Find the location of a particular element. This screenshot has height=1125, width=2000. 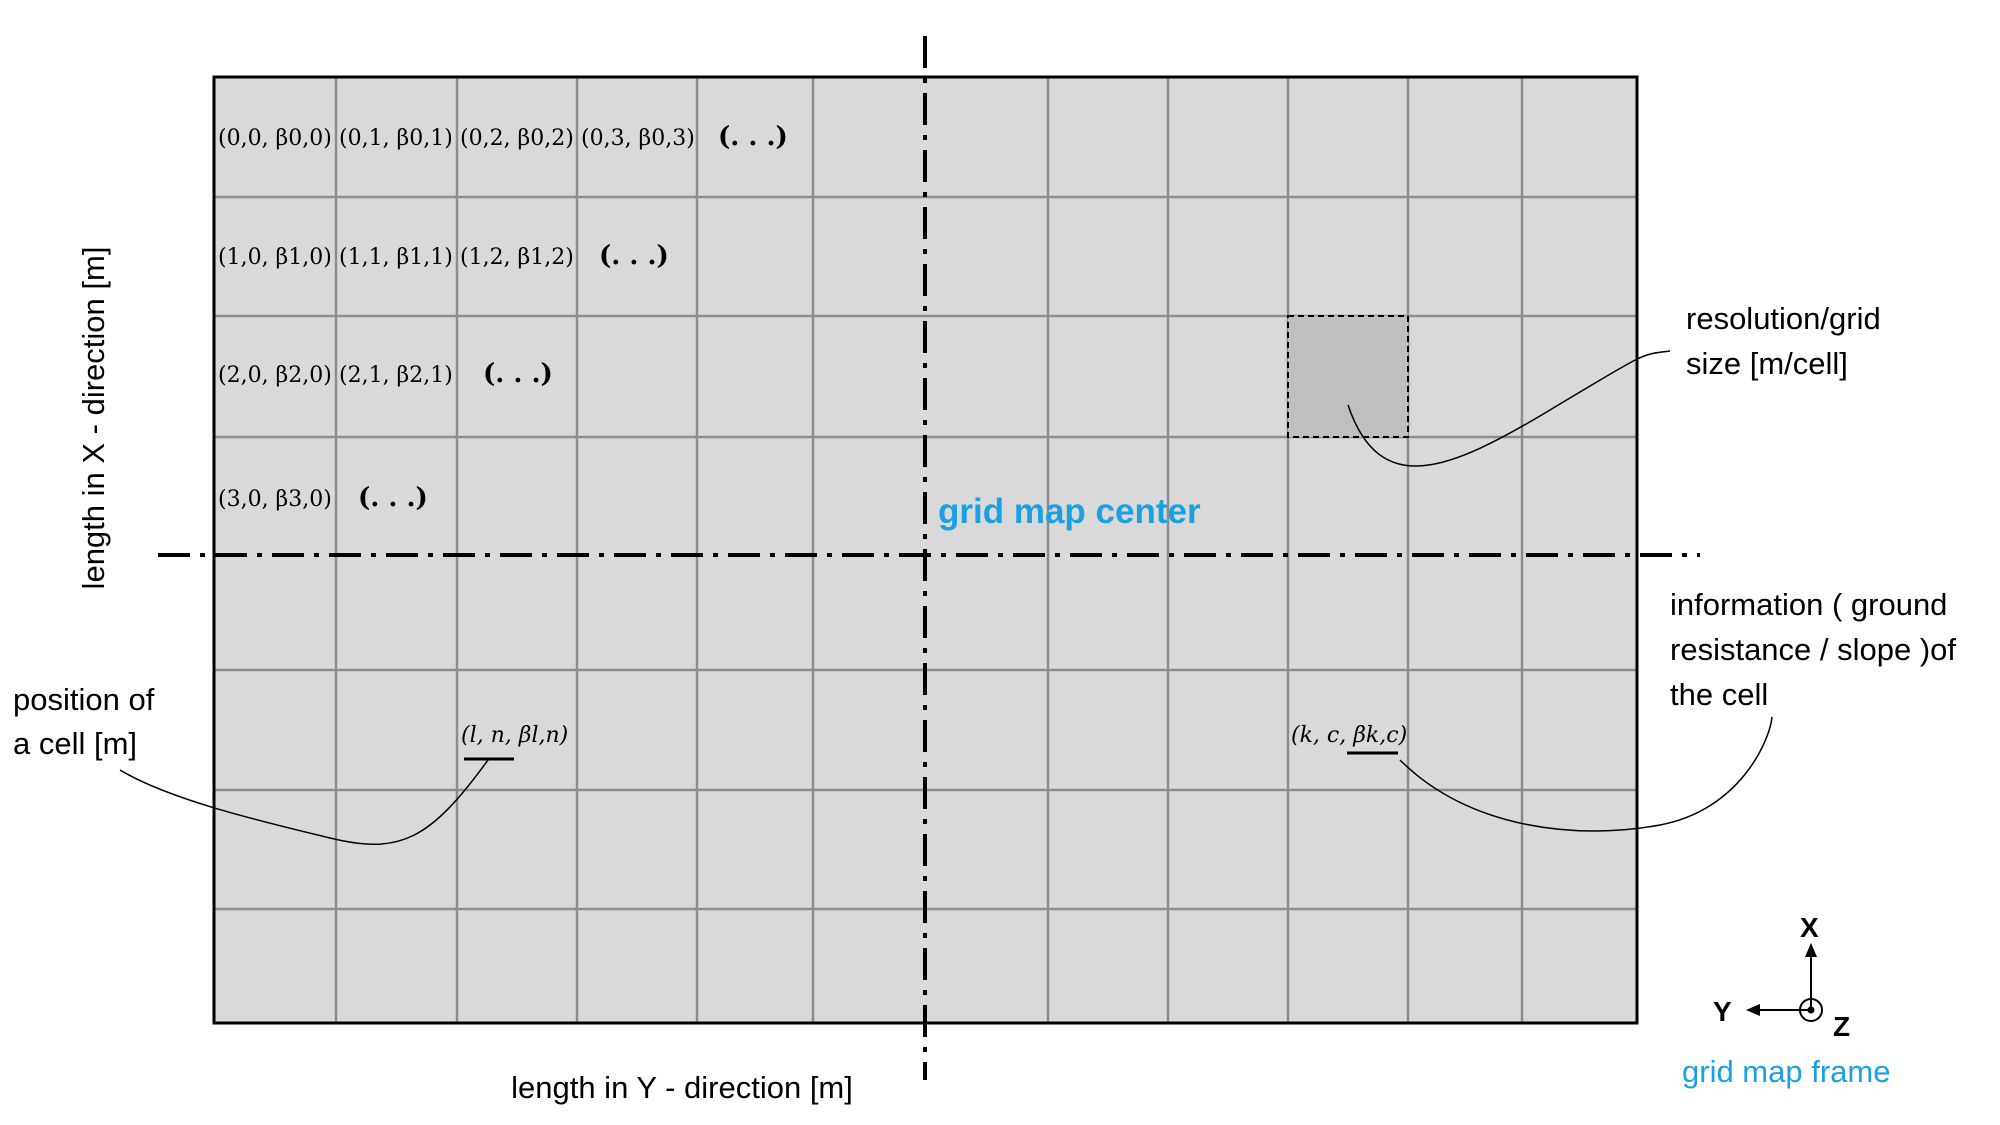

cell-label-2-1: (2,1, β2,1) is located at coordinates (396, 375).